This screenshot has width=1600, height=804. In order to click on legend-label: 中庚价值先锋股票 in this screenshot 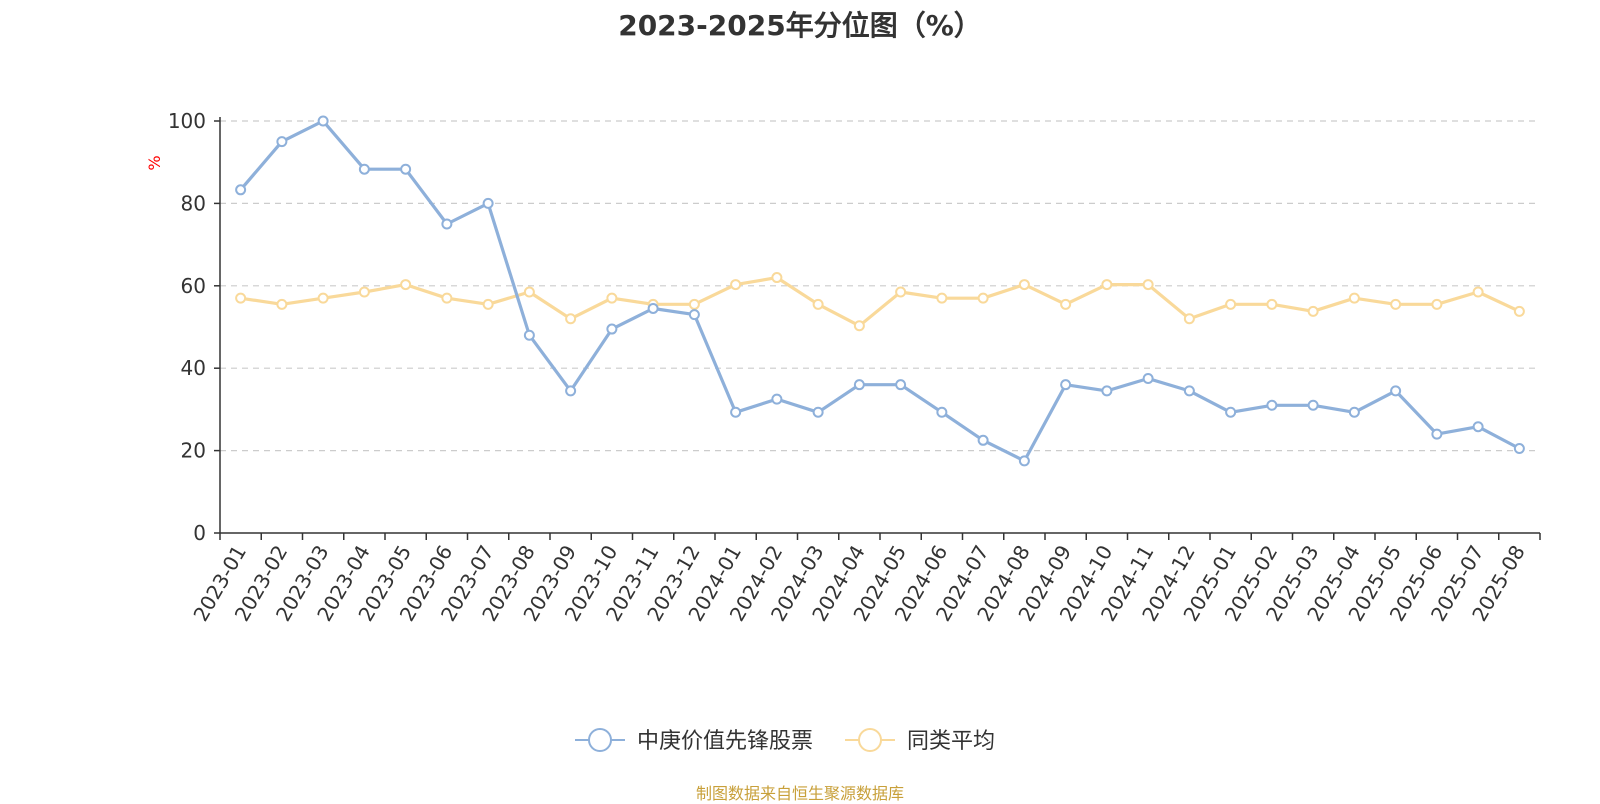, I will do `click(725, 741)`.